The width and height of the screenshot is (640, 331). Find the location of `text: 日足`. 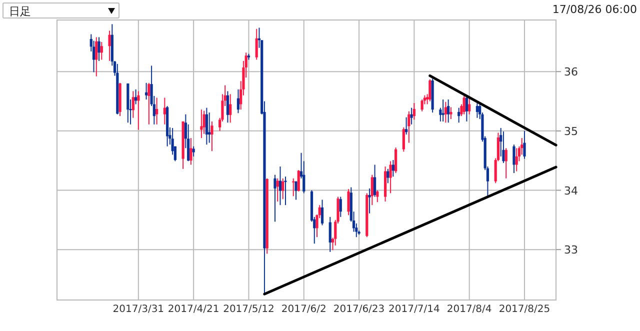

text: 日足 is located at coordinates (20, 11).